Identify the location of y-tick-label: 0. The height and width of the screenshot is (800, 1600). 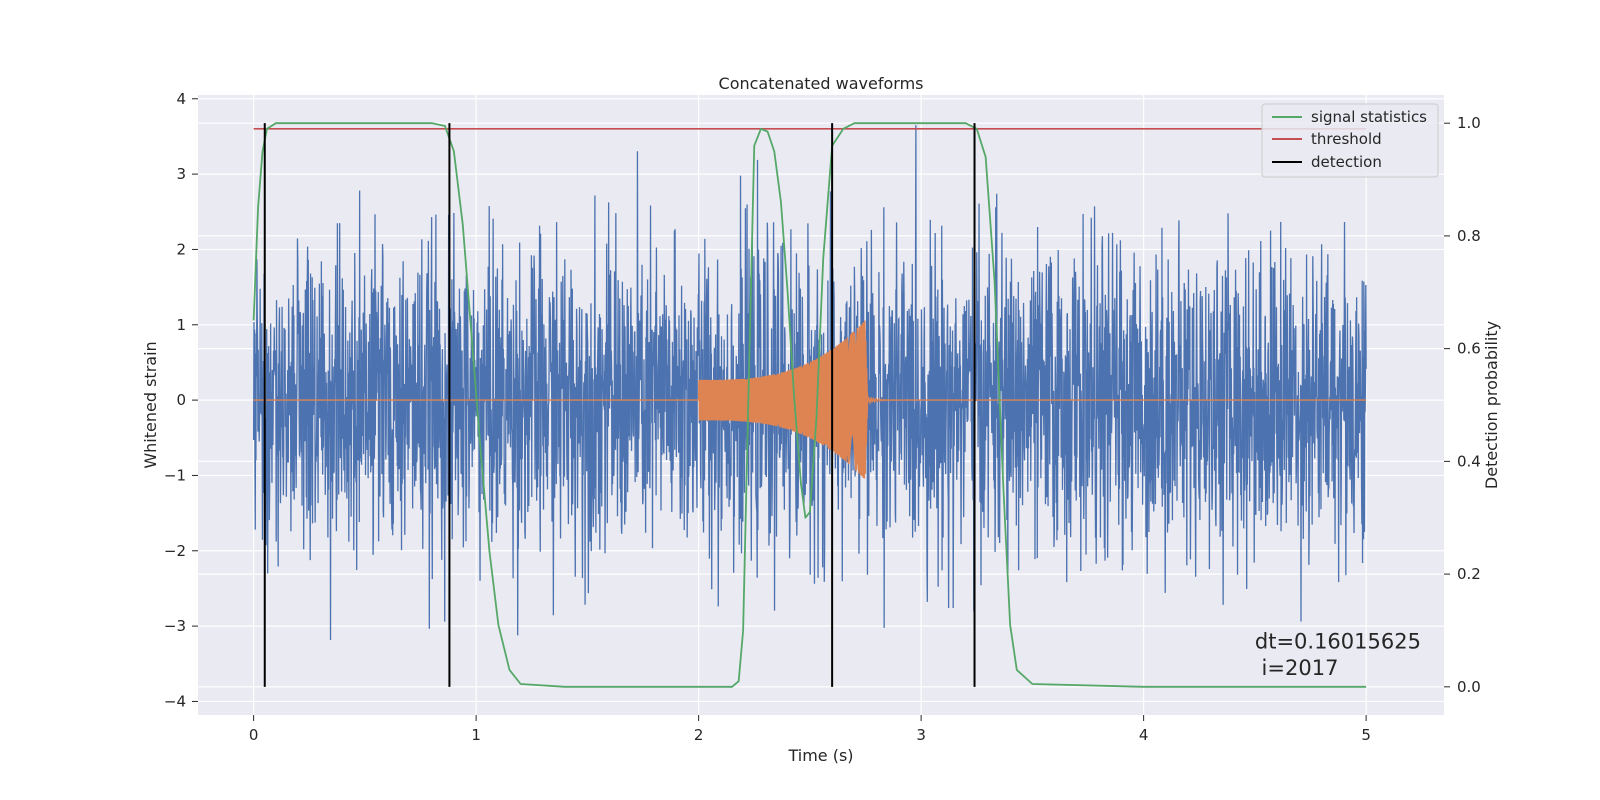
(181, 400).